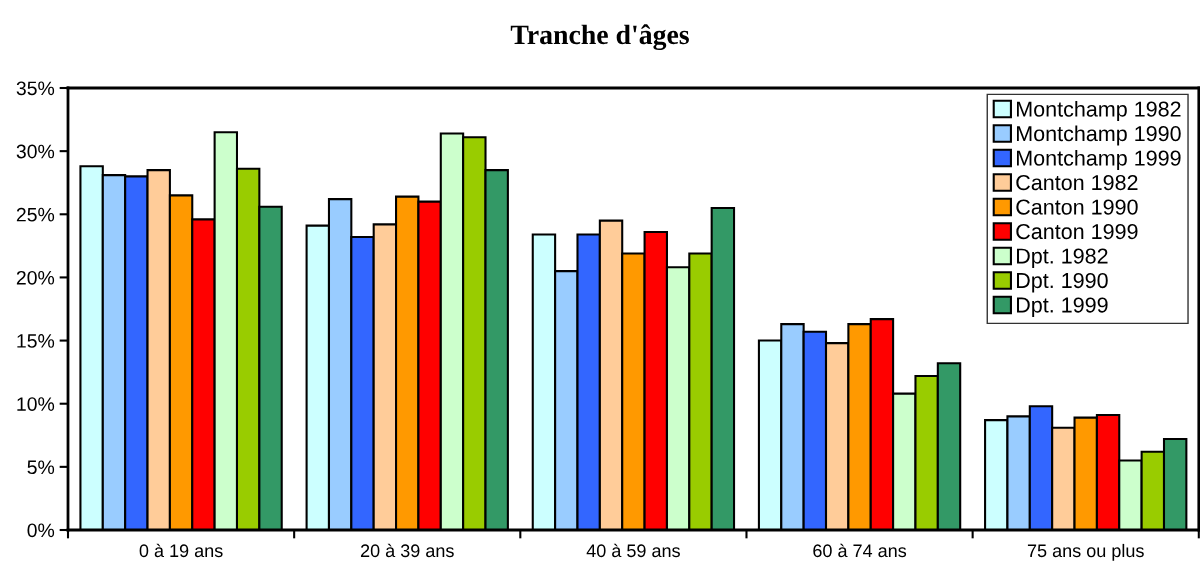 The image size is (1200, 572). I want to click on y-tick-label: 30%, so click(35, 151).